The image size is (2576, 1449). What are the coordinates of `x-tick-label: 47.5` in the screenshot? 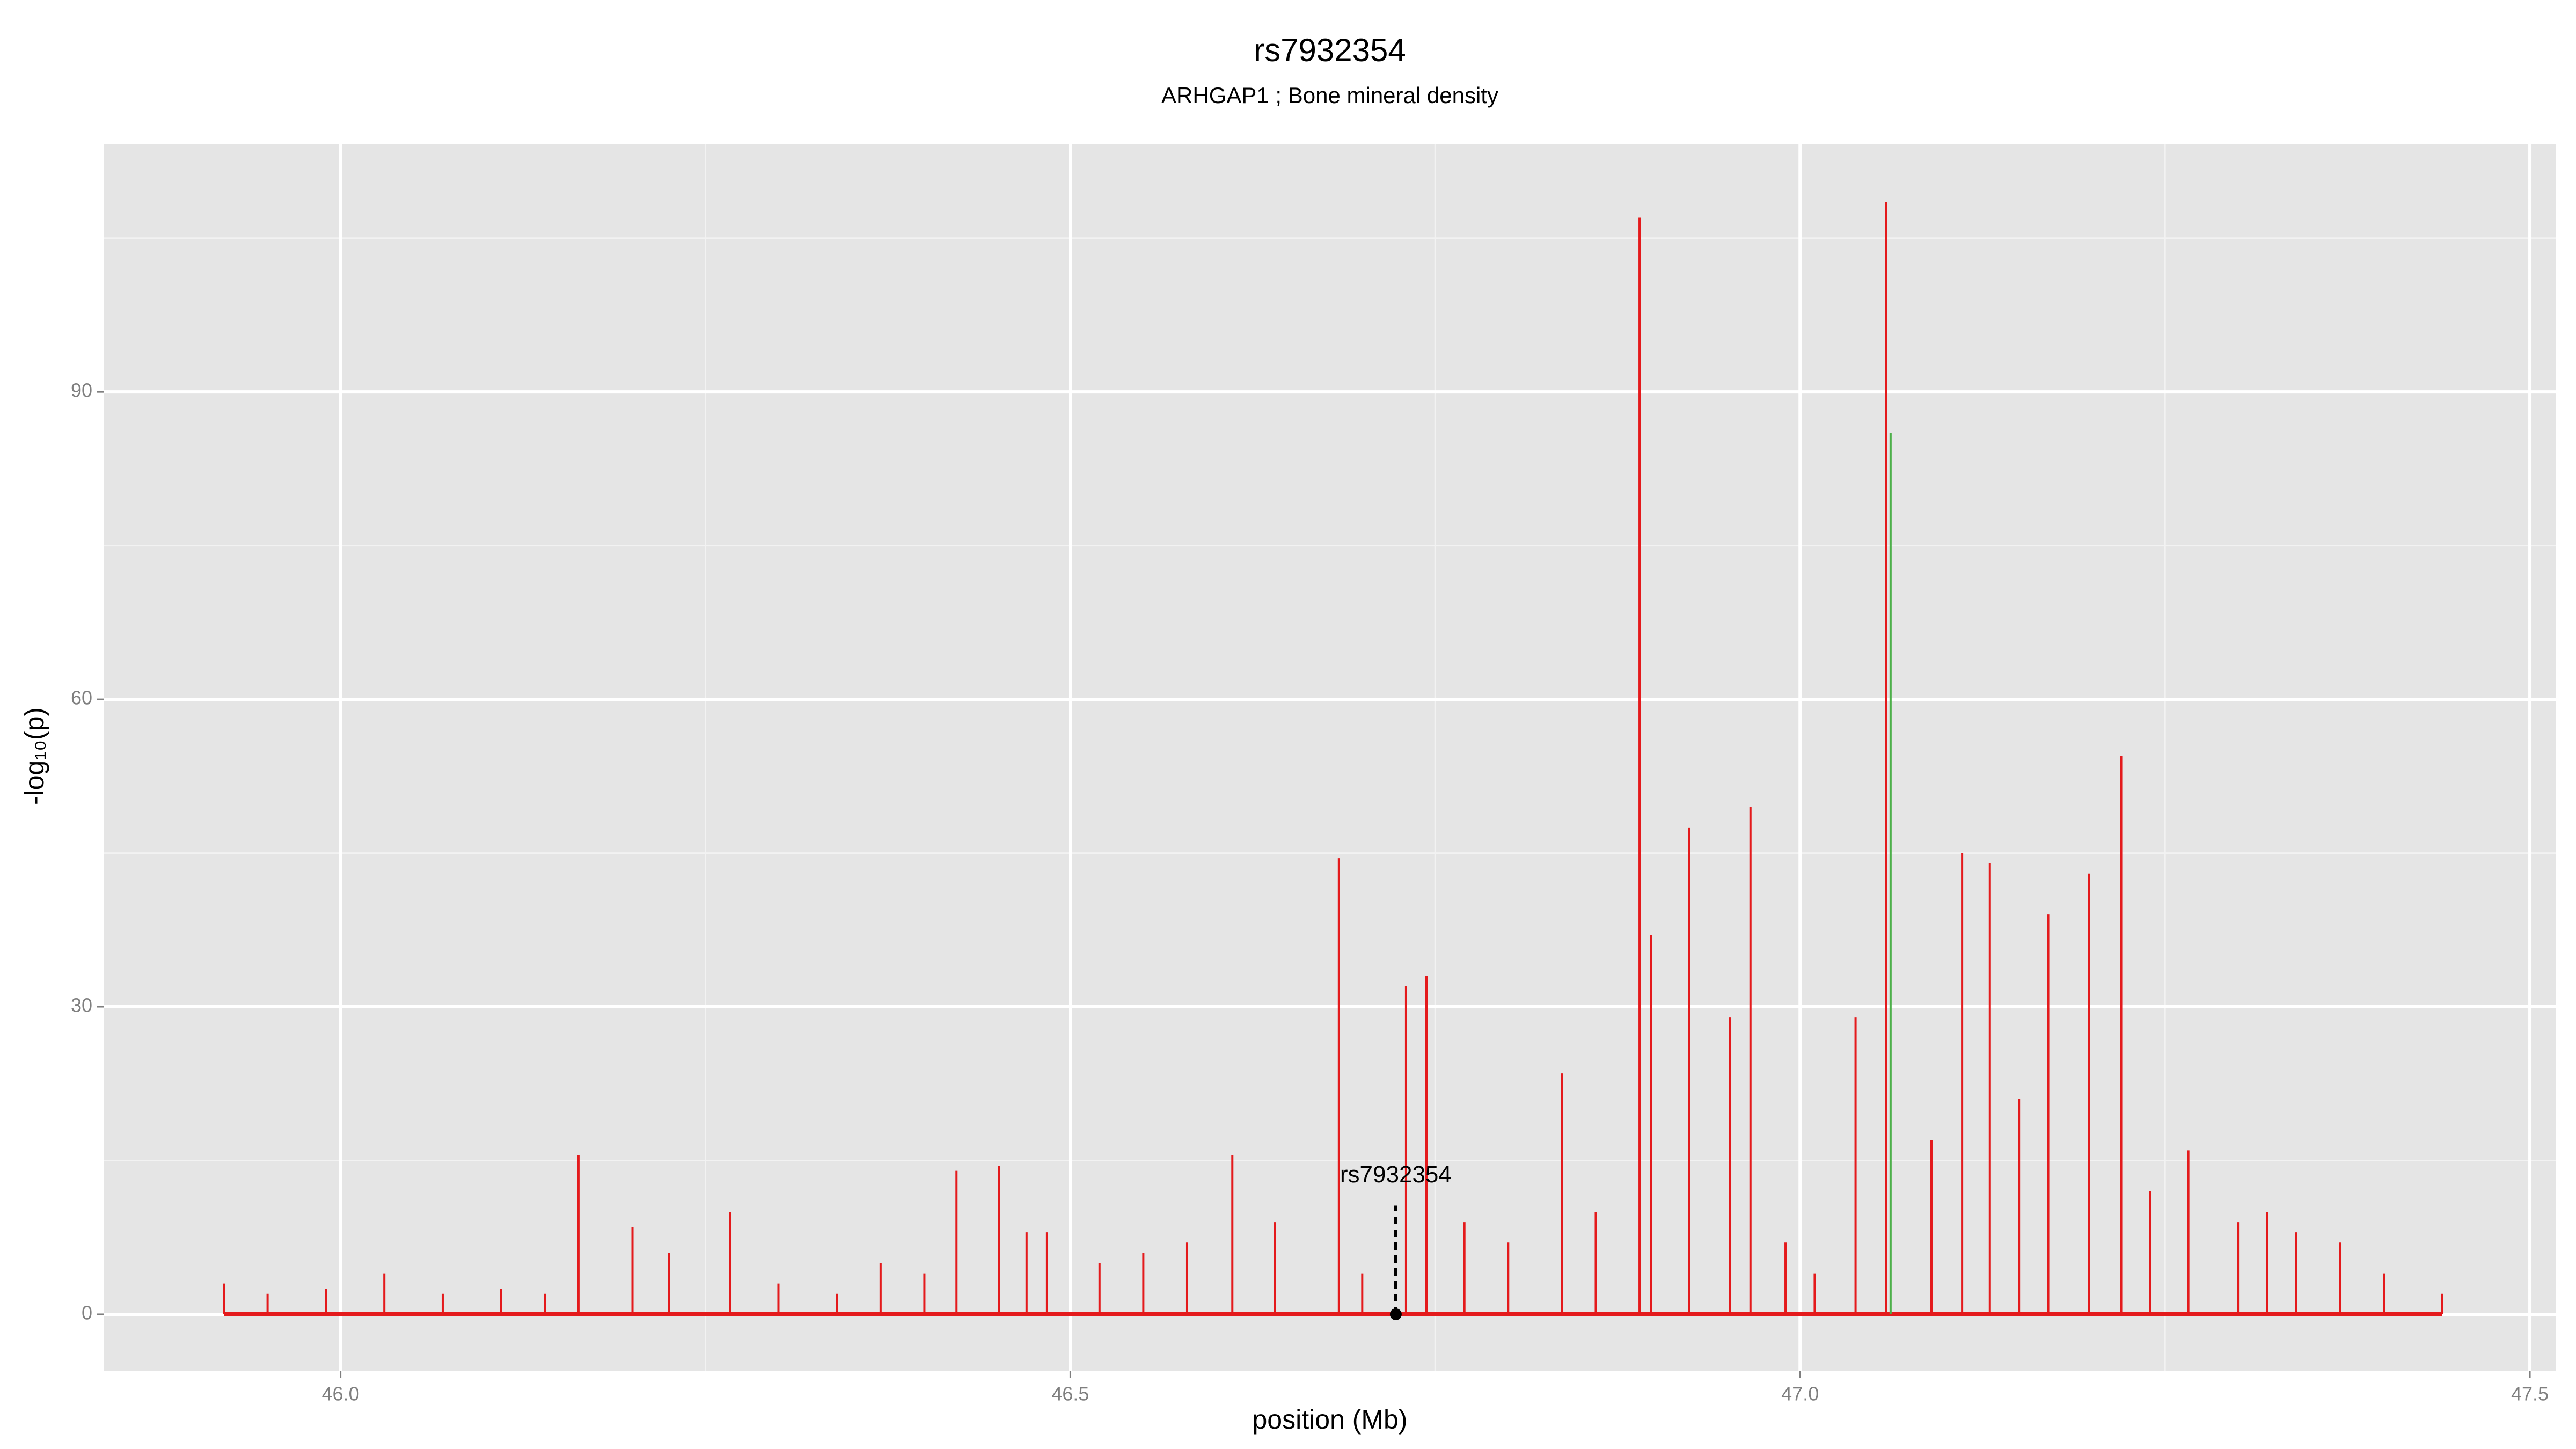 It's located at (2530, 1394).